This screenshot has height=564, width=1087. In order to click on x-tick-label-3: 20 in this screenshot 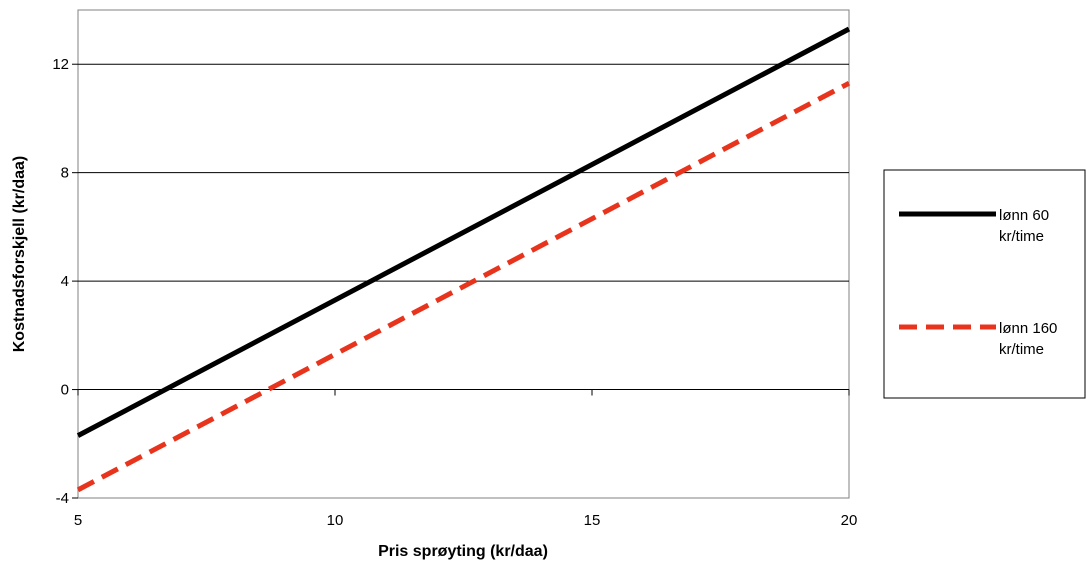, I will do `click(849, 520)`.